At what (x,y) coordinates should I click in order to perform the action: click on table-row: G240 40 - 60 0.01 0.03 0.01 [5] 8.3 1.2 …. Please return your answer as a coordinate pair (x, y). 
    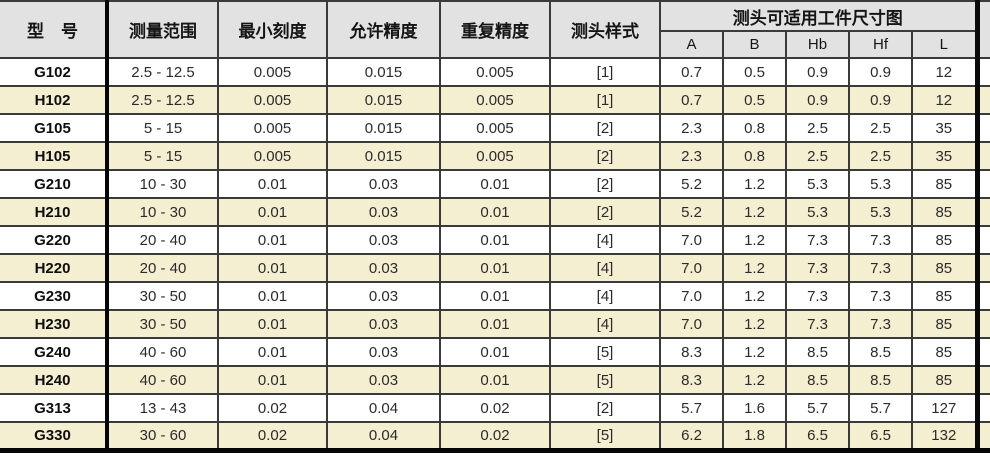
    Looking at the image, I should click on (495, 352).